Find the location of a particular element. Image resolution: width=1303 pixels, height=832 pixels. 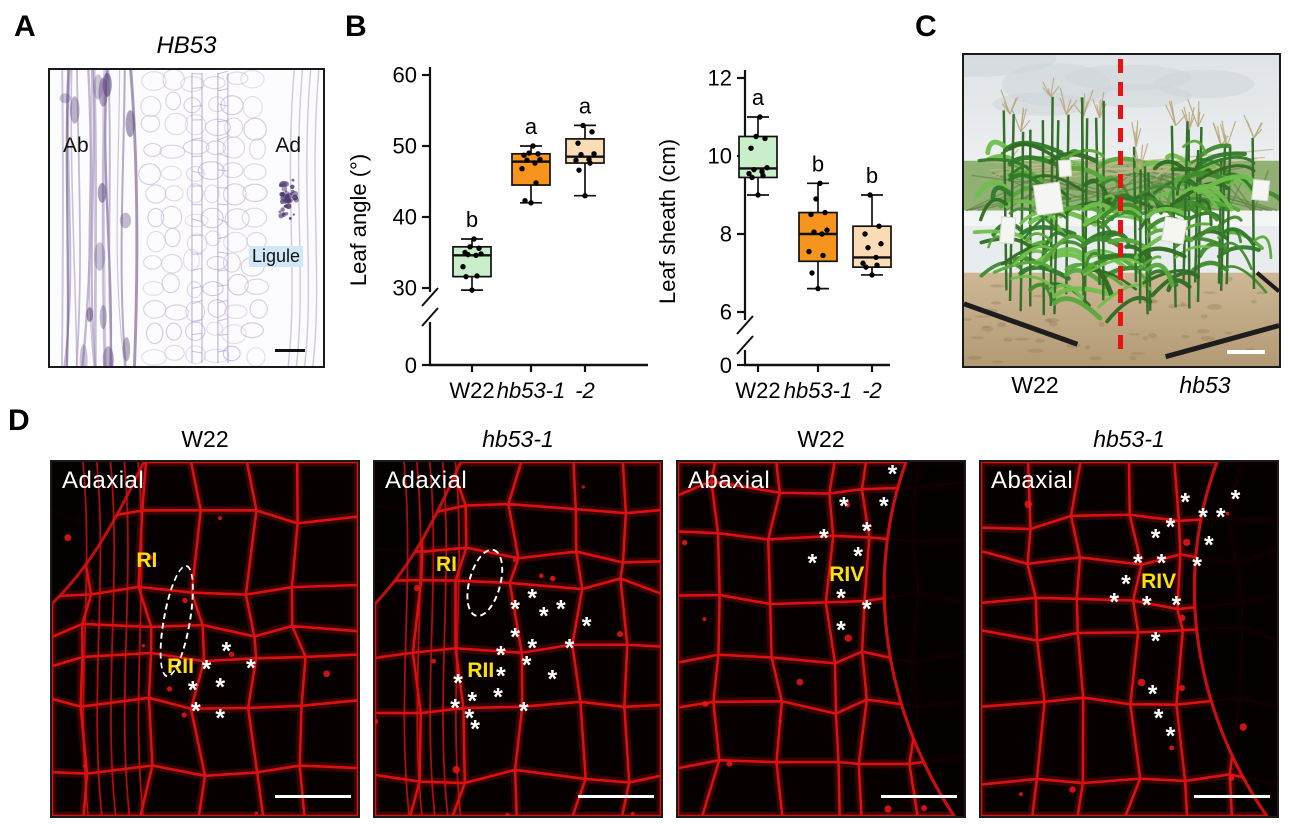

svg-text: Leaf angle (°) is located at coordinates (360, 220).